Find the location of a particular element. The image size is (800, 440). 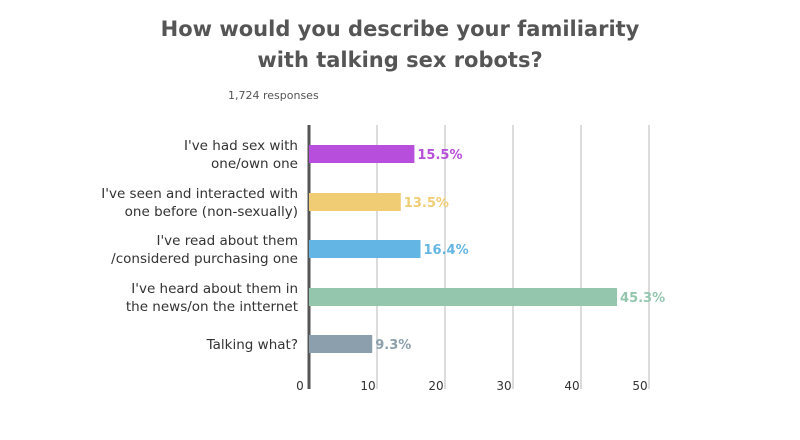

x-tick-label: 40 is located at coordinates (571, 386).